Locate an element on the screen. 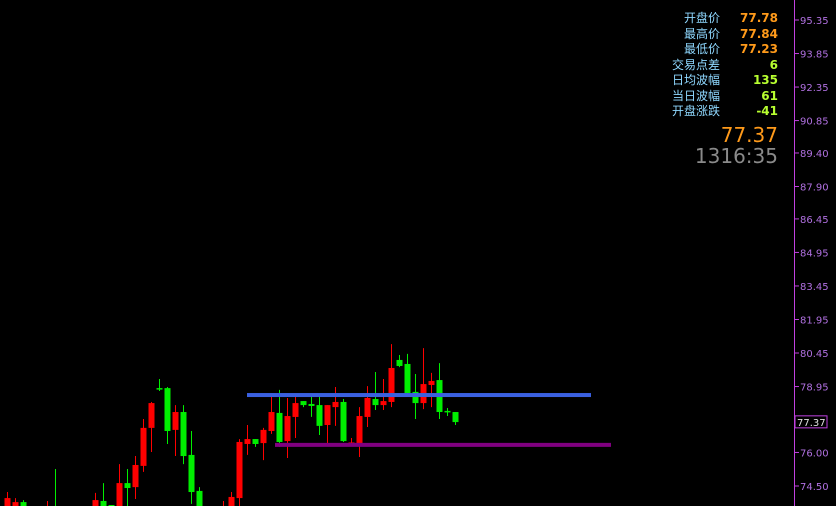  price-tag-label: 77.37 is located at coordinates (811, 423).